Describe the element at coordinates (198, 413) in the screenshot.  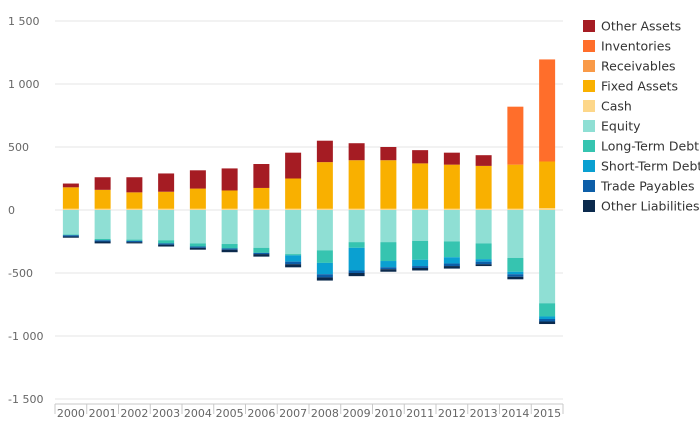
I see `x-tick-label: 2004` at that location.